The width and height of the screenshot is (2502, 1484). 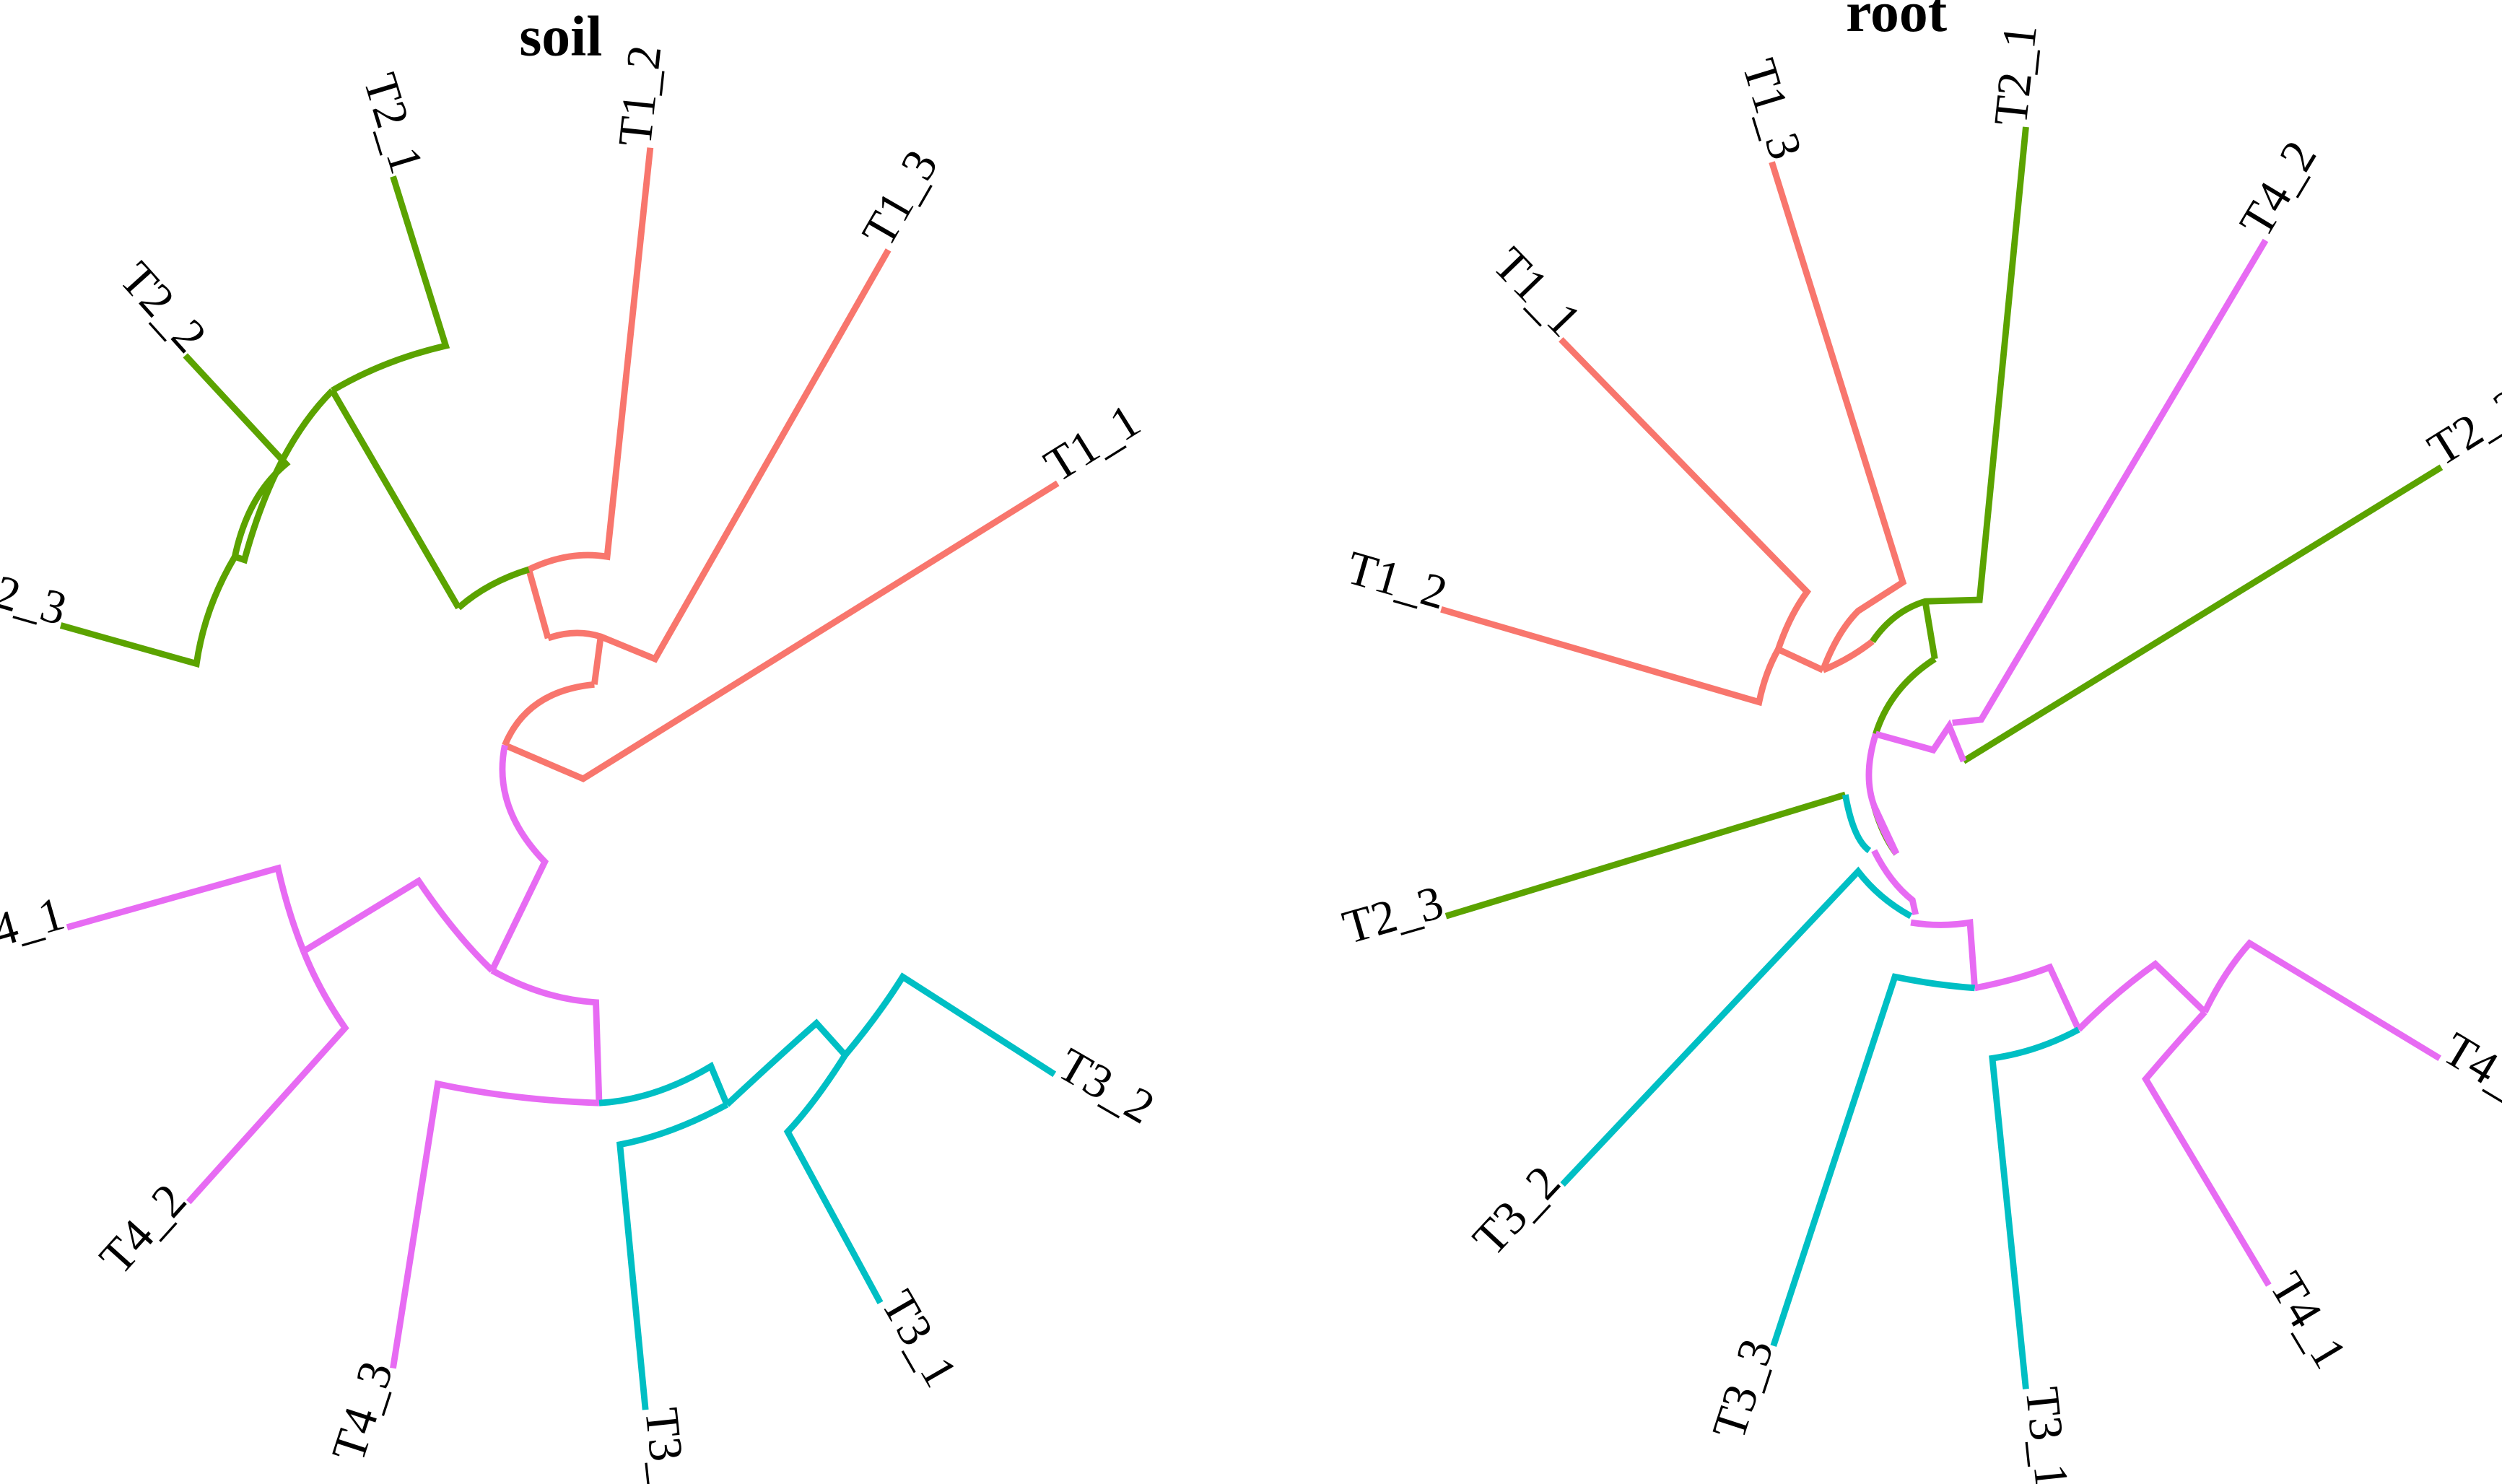 What do you see at coordinates (2278, 189) in the screenshot?
I see `root-tip-label: T4_2` at bounding box center [2278, 189].